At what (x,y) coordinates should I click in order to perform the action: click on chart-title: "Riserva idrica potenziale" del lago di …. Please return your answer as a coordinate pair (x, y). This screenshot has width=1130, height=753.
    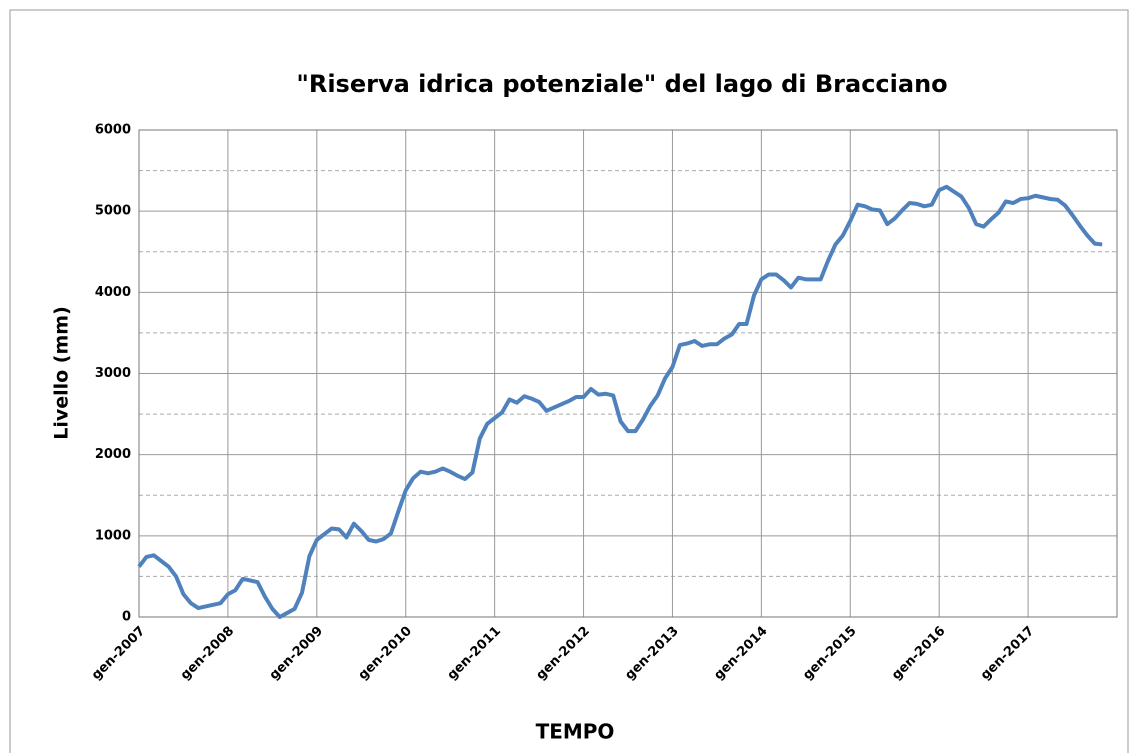
    Looking at the image, I should click on (621, 84).